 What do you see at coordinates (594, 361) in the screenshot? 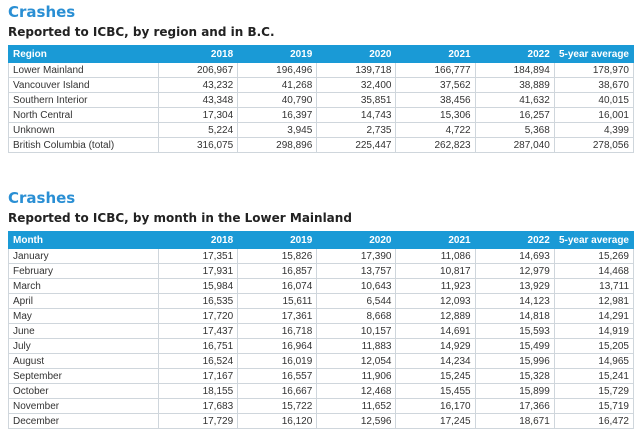
I see `table-cell: 14,965` at bounding box center [594, 361].